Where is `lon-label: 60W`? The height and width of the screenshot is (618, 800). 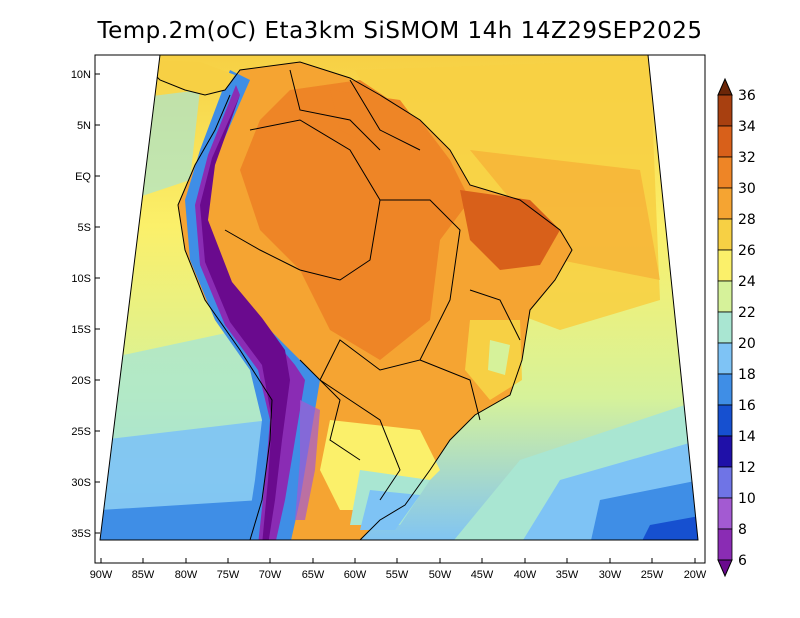
lon-label: 60W is located at coordinates (355, 575).